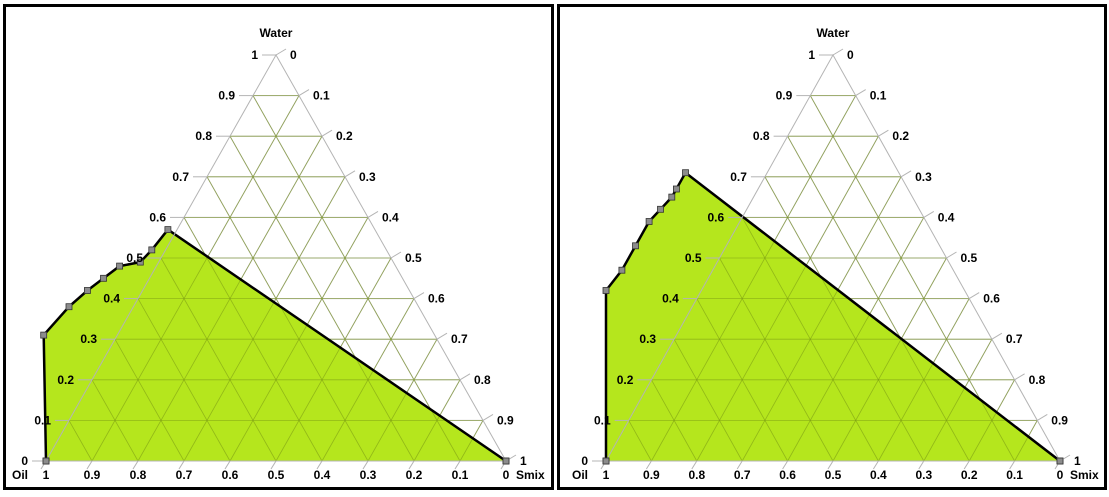  What do you see at coordinates (523, 461) in the screenshot?
I see `smix-tick-label: 1` at bounding box center [523, 461].